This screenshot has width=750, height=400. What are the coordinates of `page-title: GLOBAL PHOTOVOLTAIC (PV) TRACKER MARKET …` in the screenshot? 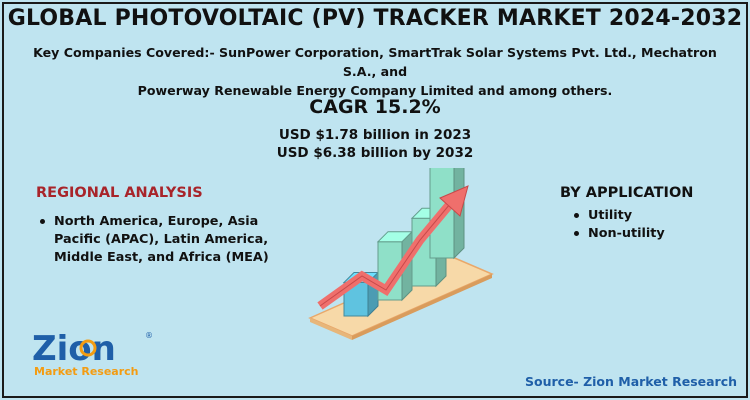 It's located at (375, 18).